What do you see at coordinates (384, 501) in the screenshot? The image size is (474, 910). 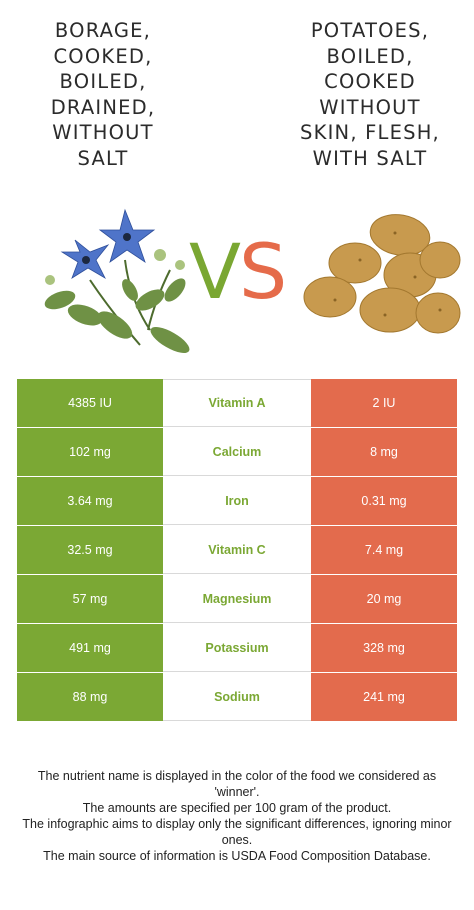 I see `right-value: 0.31 mg` at bounding box center [384, 501].